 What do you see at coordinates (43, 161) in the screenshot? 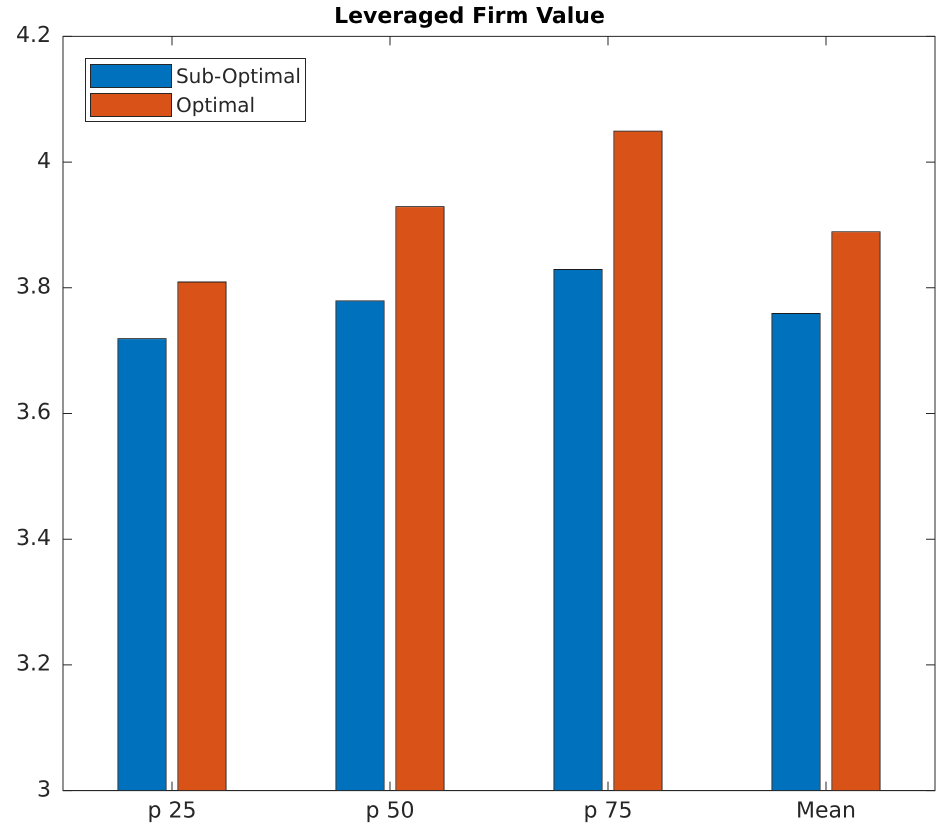
I see `y-tick-label: 4` at bounding box center [43, 161].